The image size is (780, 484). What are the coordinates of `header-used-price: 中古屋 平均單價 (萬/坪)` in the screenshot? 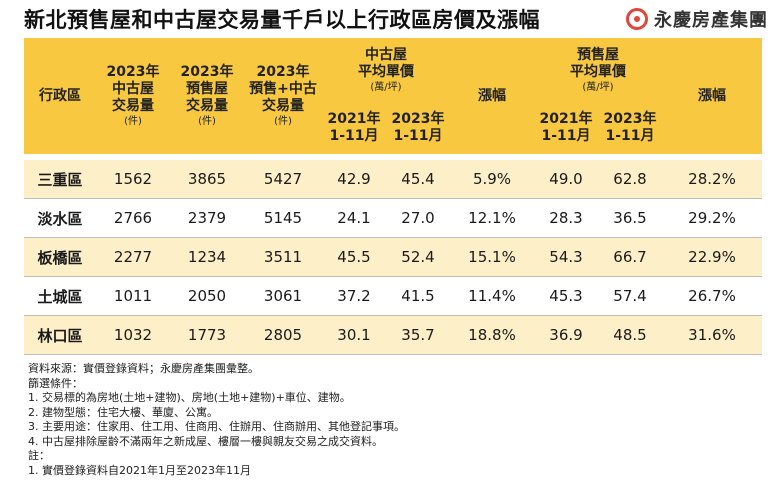 It's located at (386, 70).